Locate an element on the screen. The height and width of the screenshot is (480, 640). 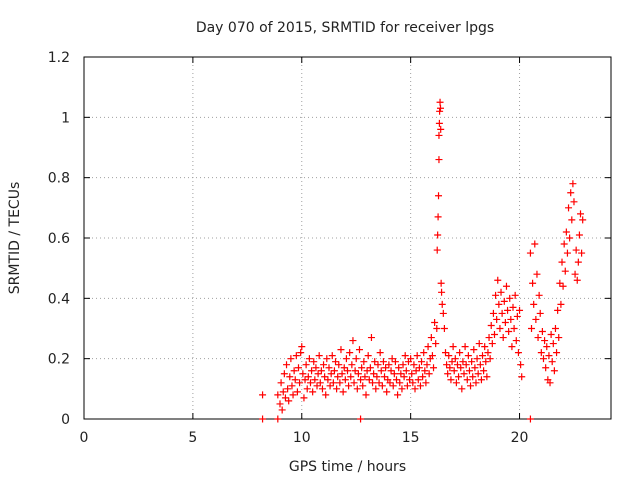
y-tick-label: 0 is located at coordinates (65, 420).